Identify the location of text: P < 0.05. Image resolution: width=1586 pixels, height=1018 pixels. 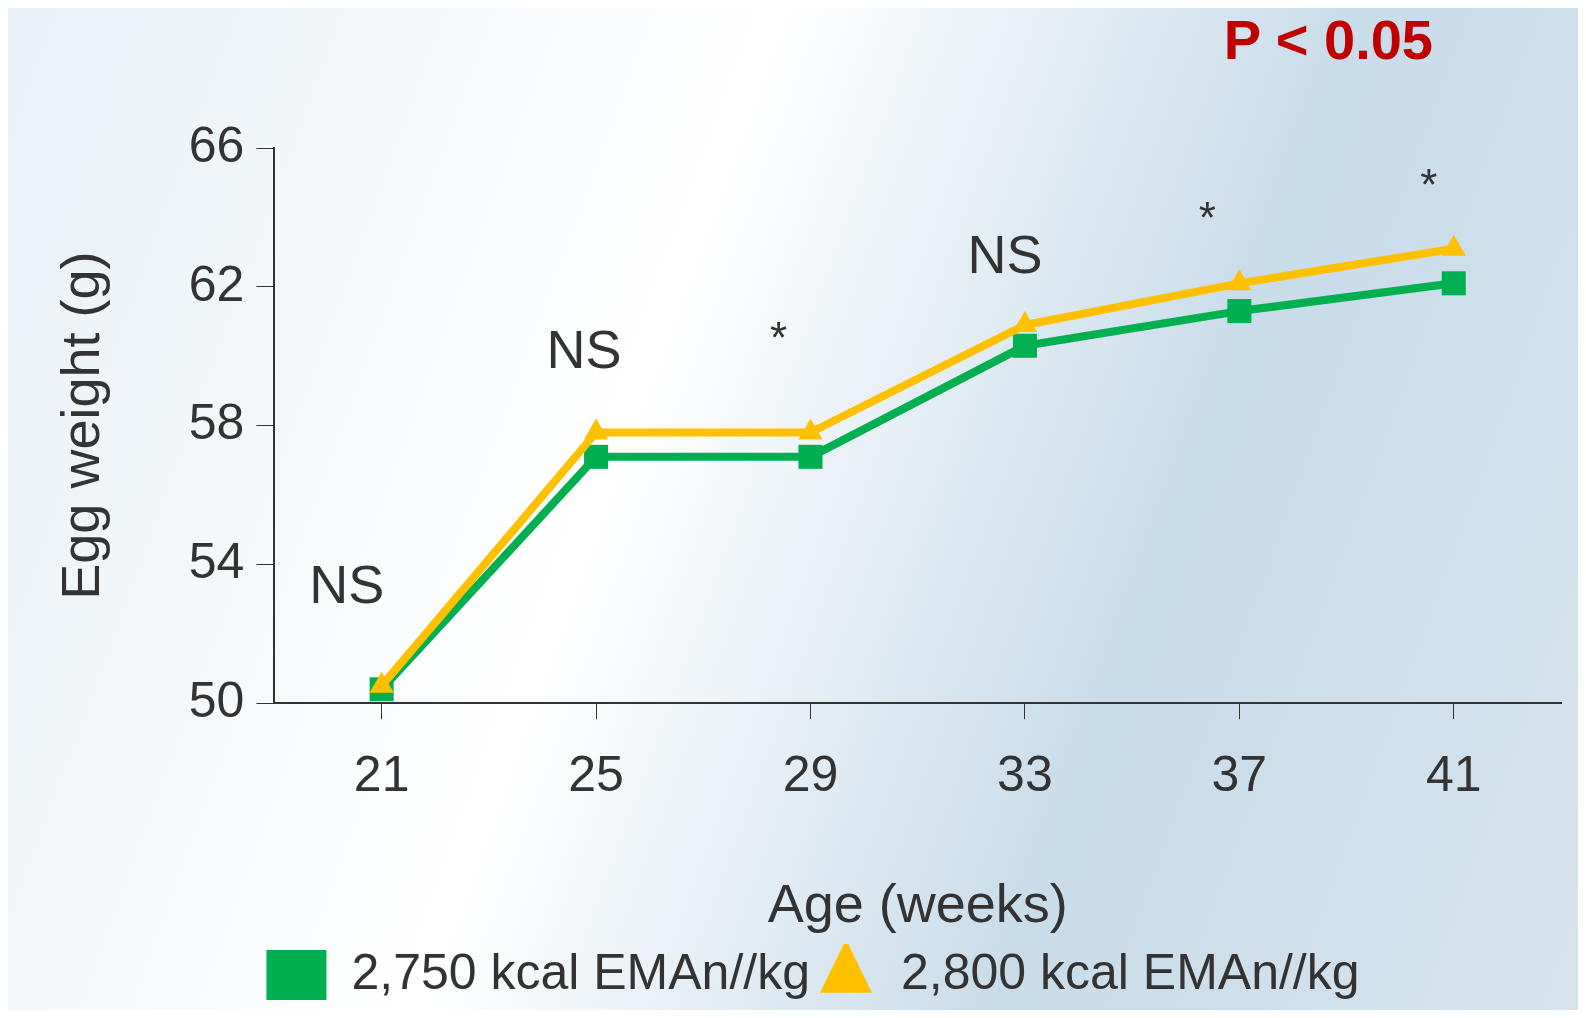
(1328, 40).